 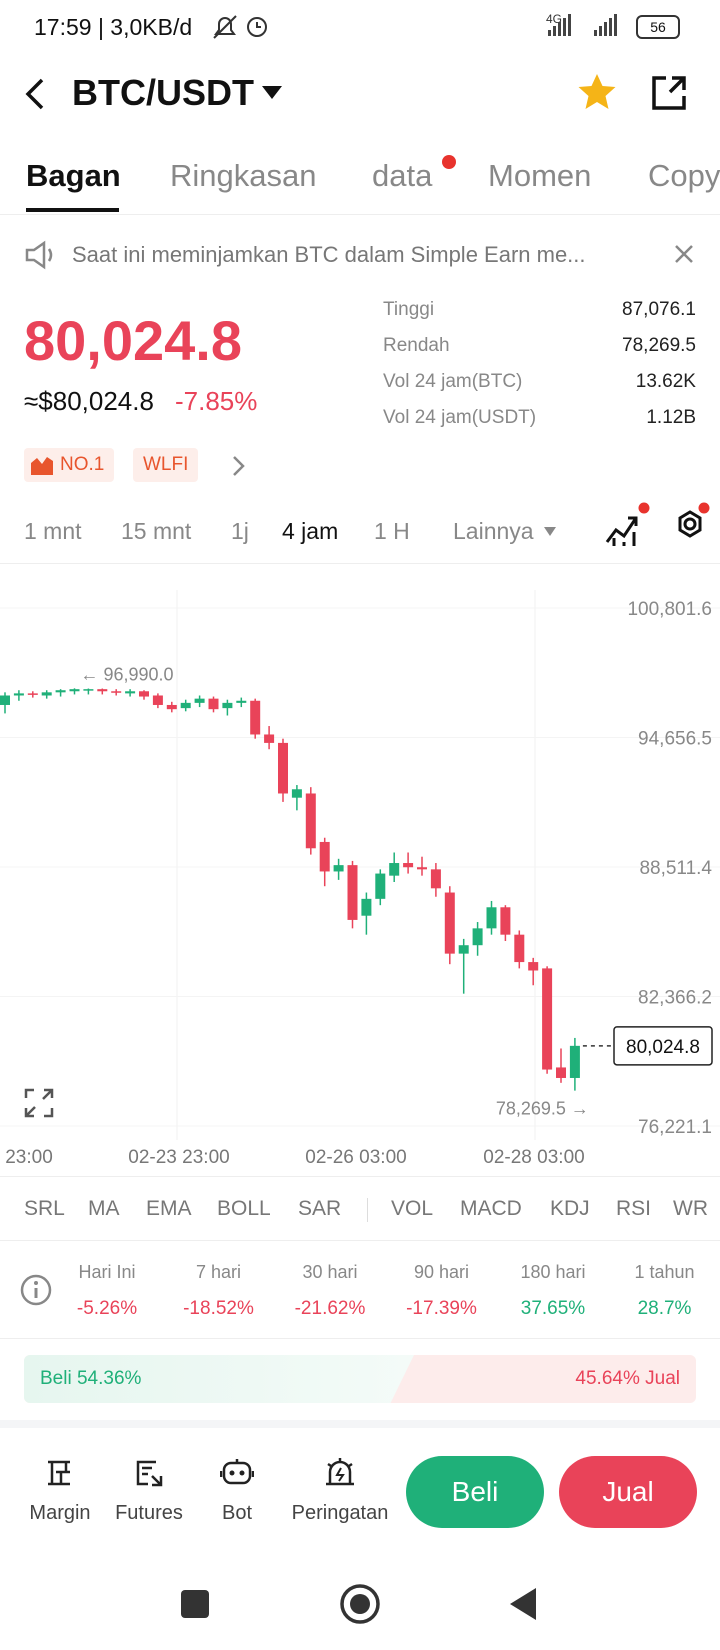 What do you see at coordinates (330, 1308) in the screenshot?
I see `period-change: -21.62%` at bounding box center [330, 1308].